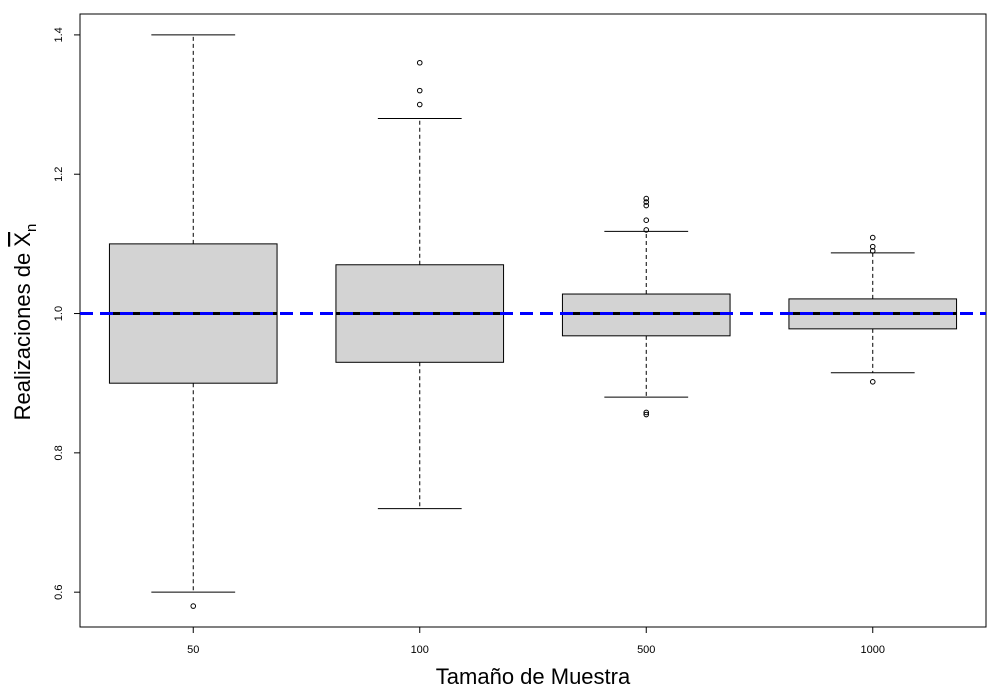 Image resolution: width=1000 pixels, height=700 pixels. I want to click on x-tick-label: 100, so click(420, 650).